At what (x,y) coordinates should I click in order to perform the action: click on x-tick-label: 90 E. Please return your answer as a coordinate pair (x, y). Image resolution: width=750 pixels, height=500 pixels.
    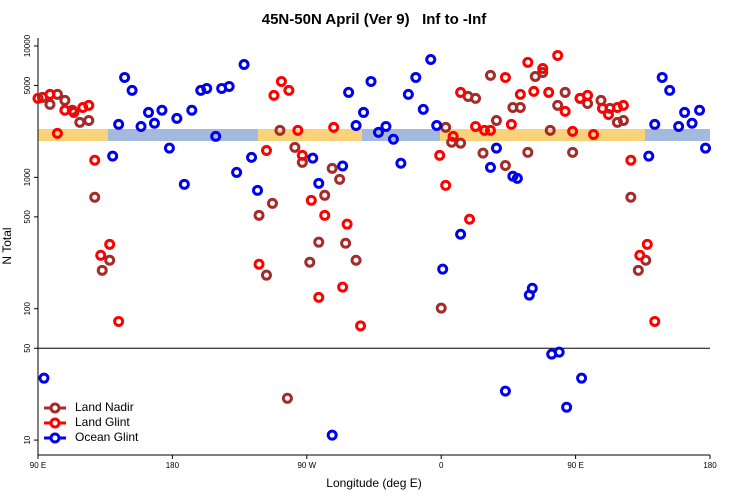
    Looking at the image, I should click on (38, 465).